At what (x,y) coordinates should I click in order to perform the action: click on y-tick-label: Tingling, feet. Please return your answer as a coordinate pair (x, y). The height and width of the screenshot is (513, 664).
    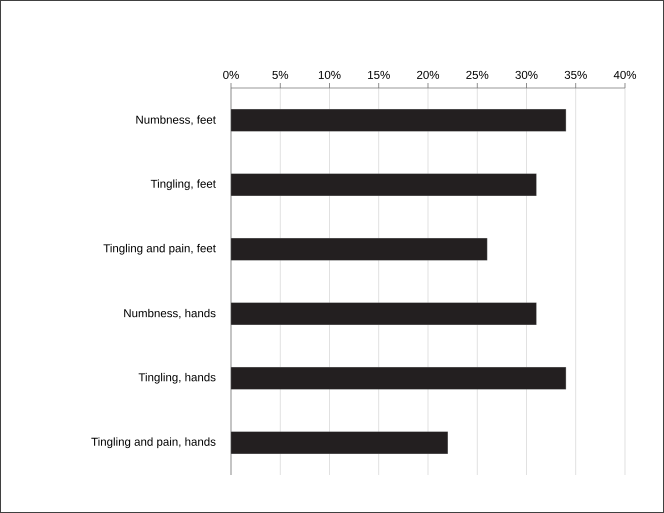
    Looking at the image, I should click on (183, 184).